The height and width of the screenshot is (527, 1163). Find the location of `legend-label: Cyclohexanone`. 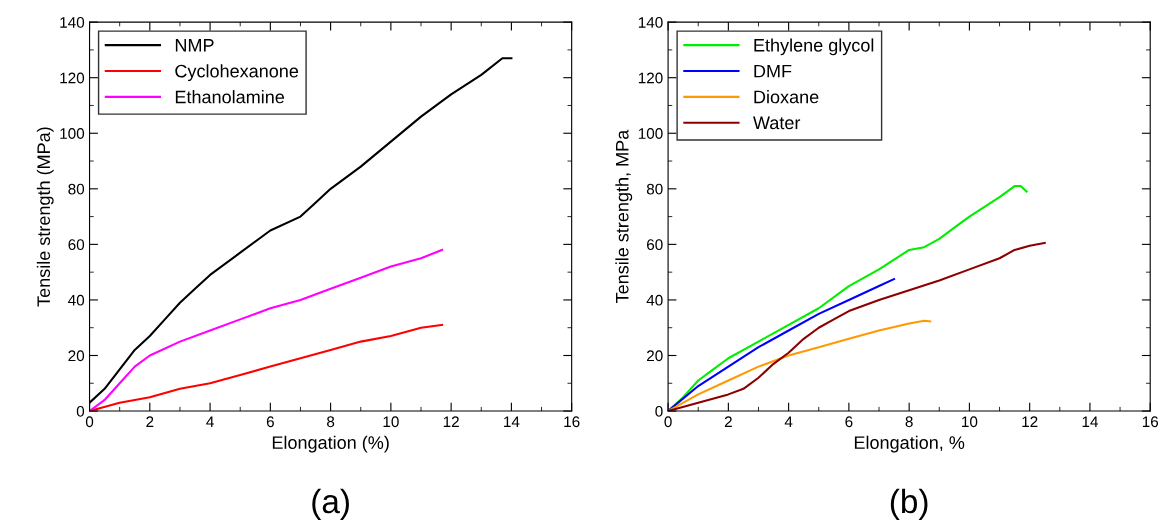

legend-label: Cyclohexanone is located at coordinates (237, 73).